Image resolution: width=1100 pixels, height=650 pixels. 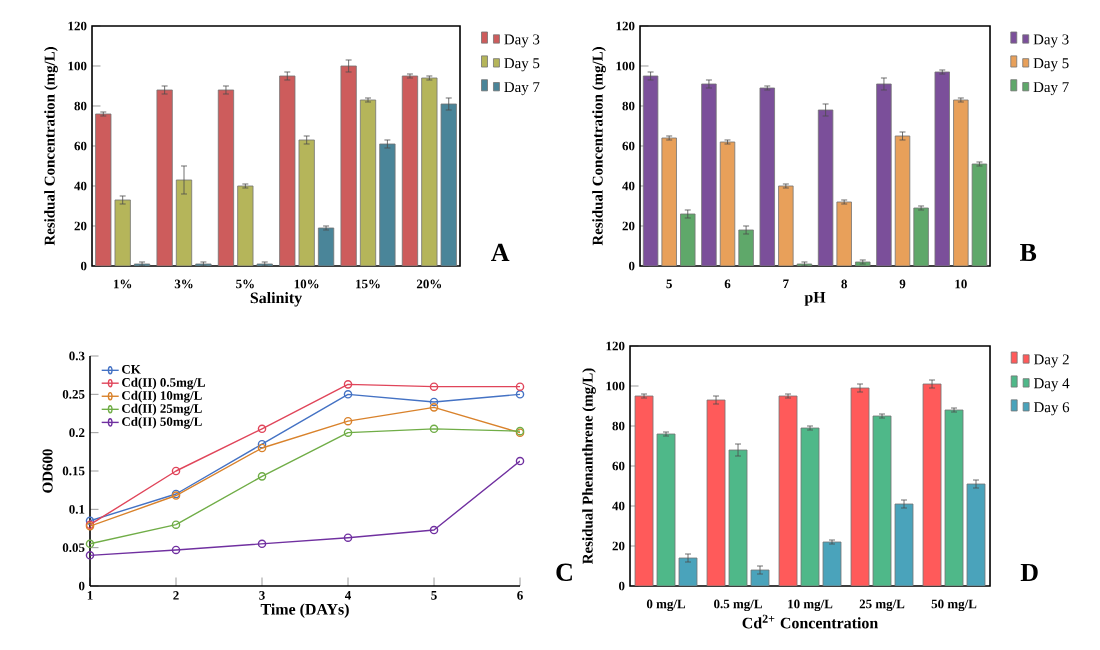 I want to click on text: B, so click(x=1028, y=252).